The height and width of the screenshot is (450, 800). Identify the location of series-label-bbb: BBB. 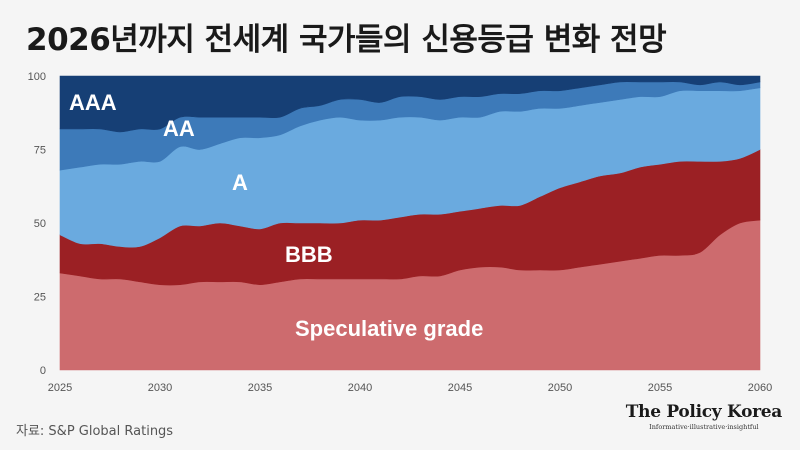
(309, 254).